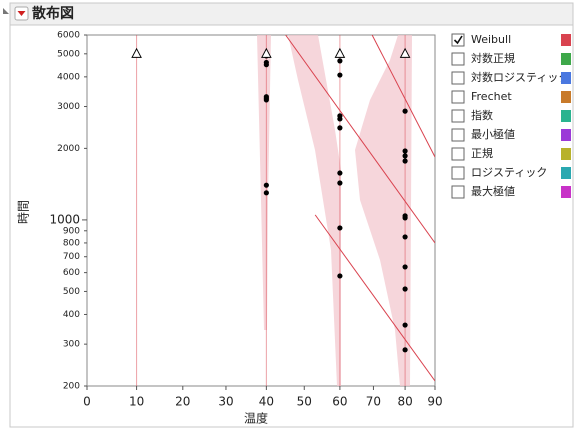 This screenshot has height=436, width=576. Describe the element at coordinates (68, 77) in the screenshot. I see `y-tick-label: 4000` at that location.